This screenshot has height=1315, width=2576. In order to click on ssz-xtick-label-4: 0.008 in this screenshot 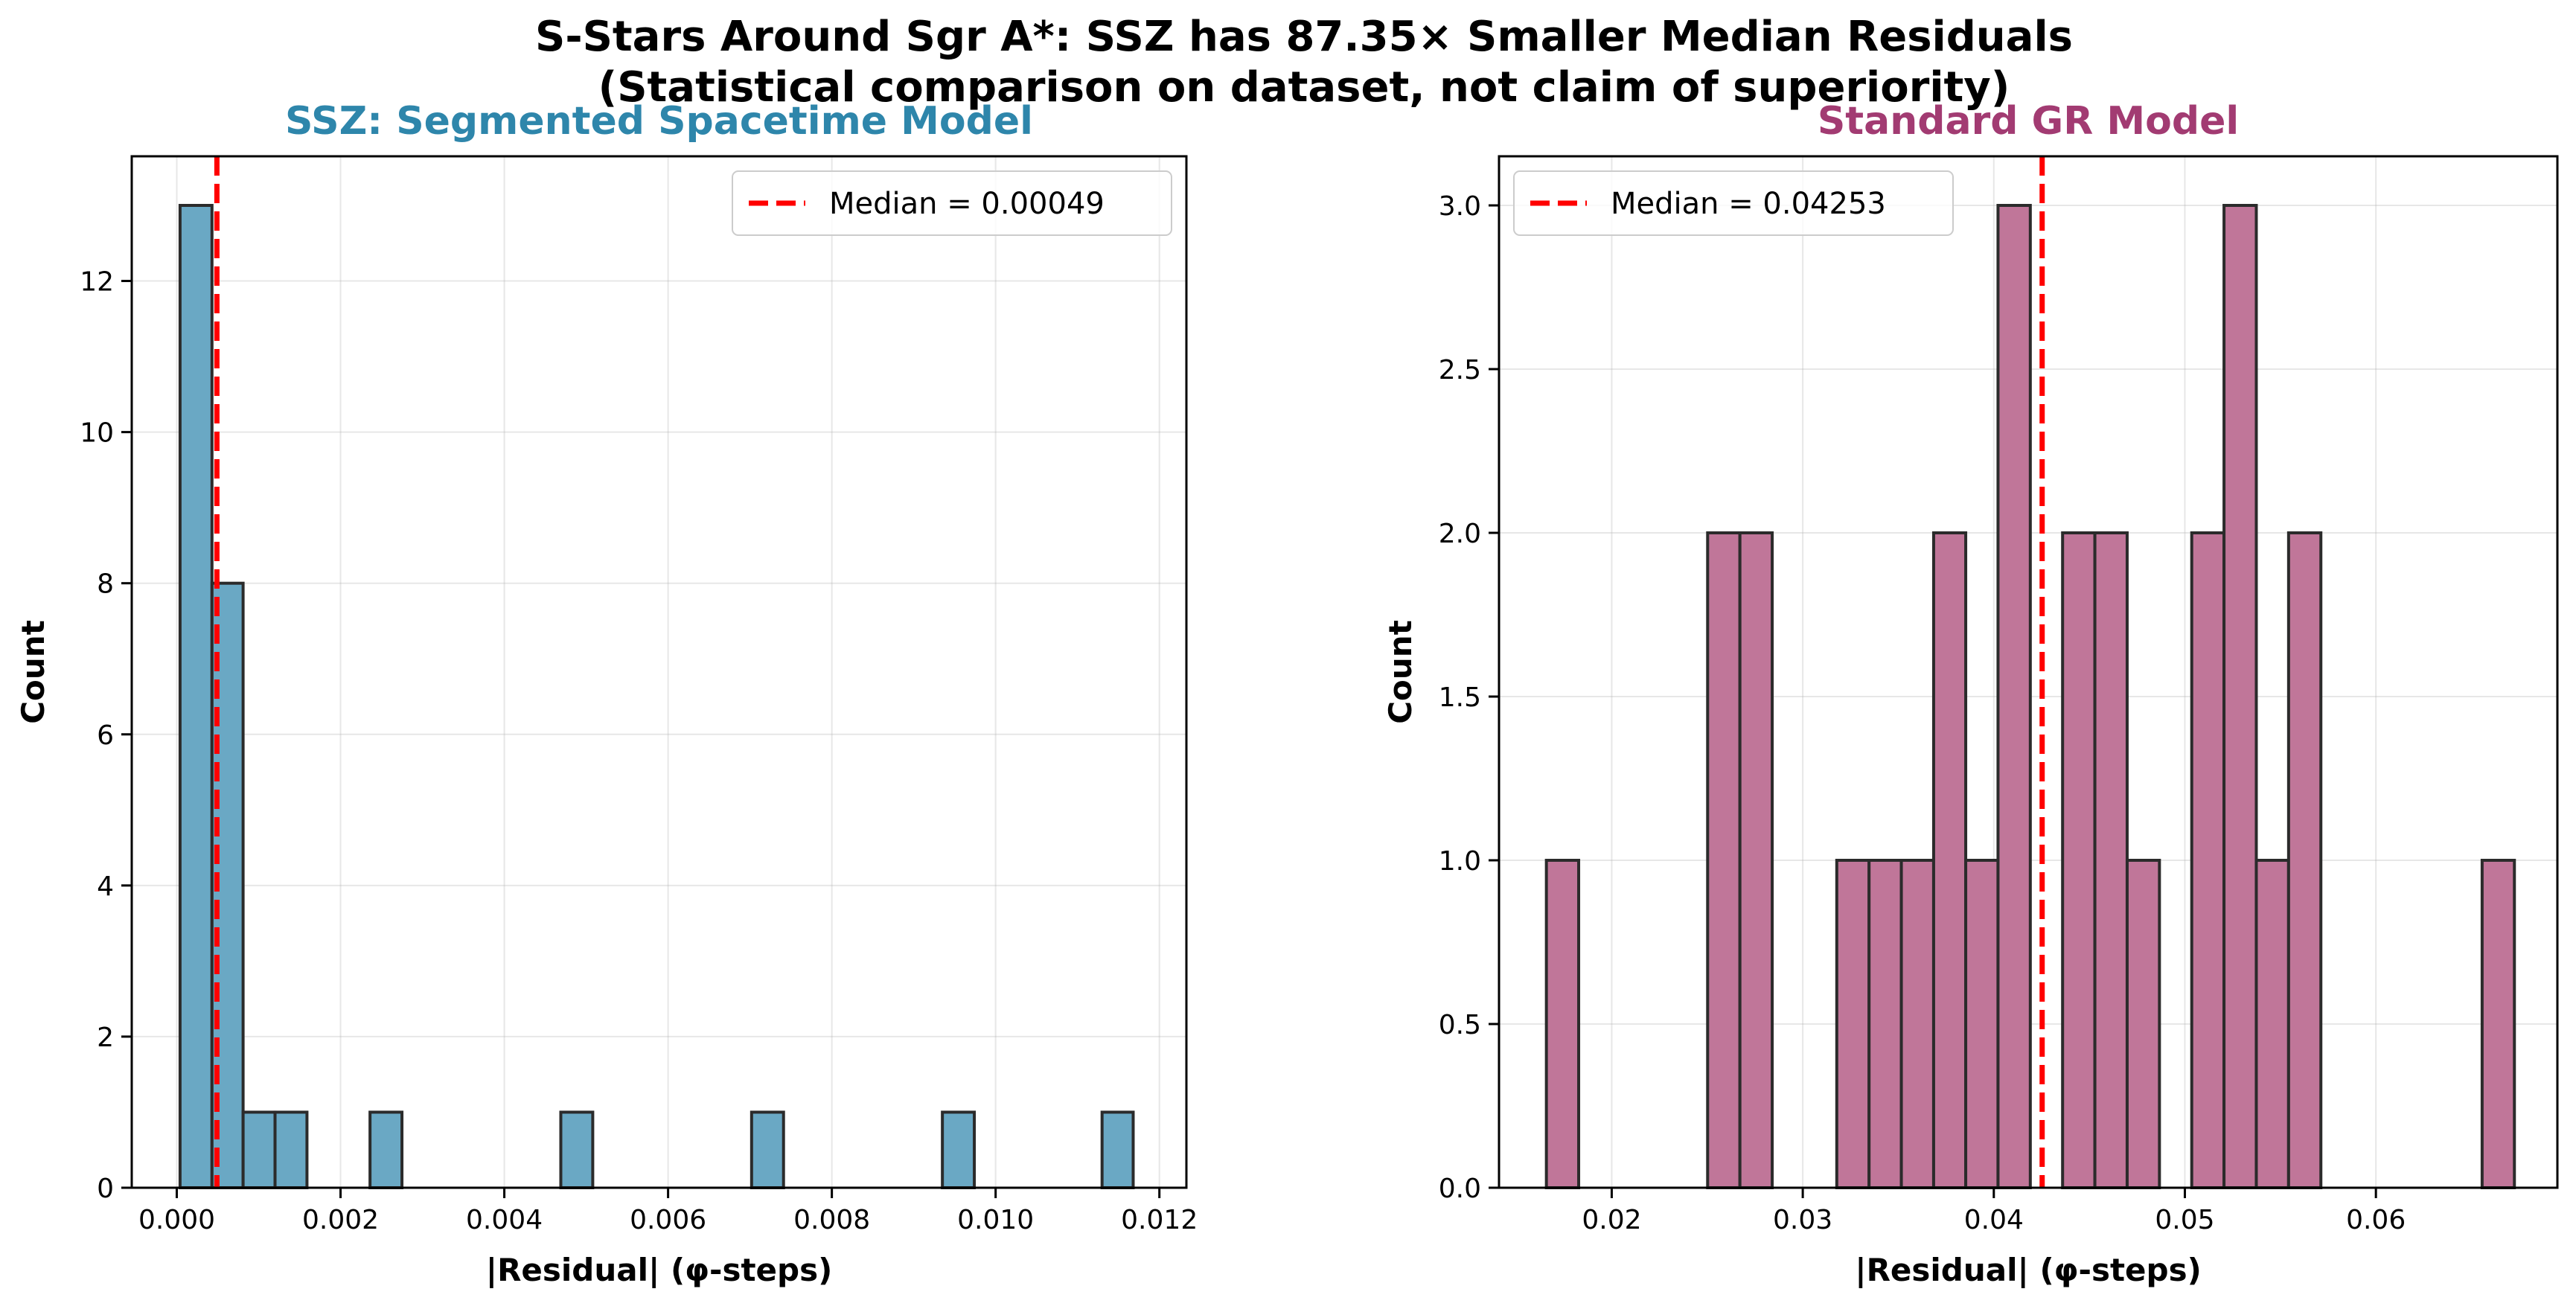, I will do `click(831, 1220)`.